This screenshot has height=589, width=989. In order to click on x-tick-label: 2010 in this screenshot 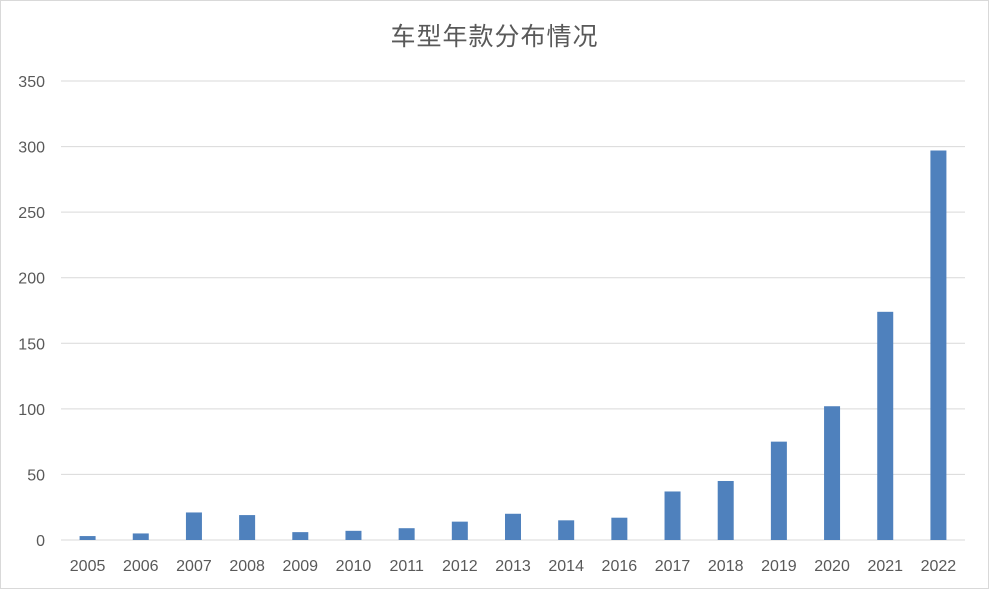, I will do `click(354, 566)`.